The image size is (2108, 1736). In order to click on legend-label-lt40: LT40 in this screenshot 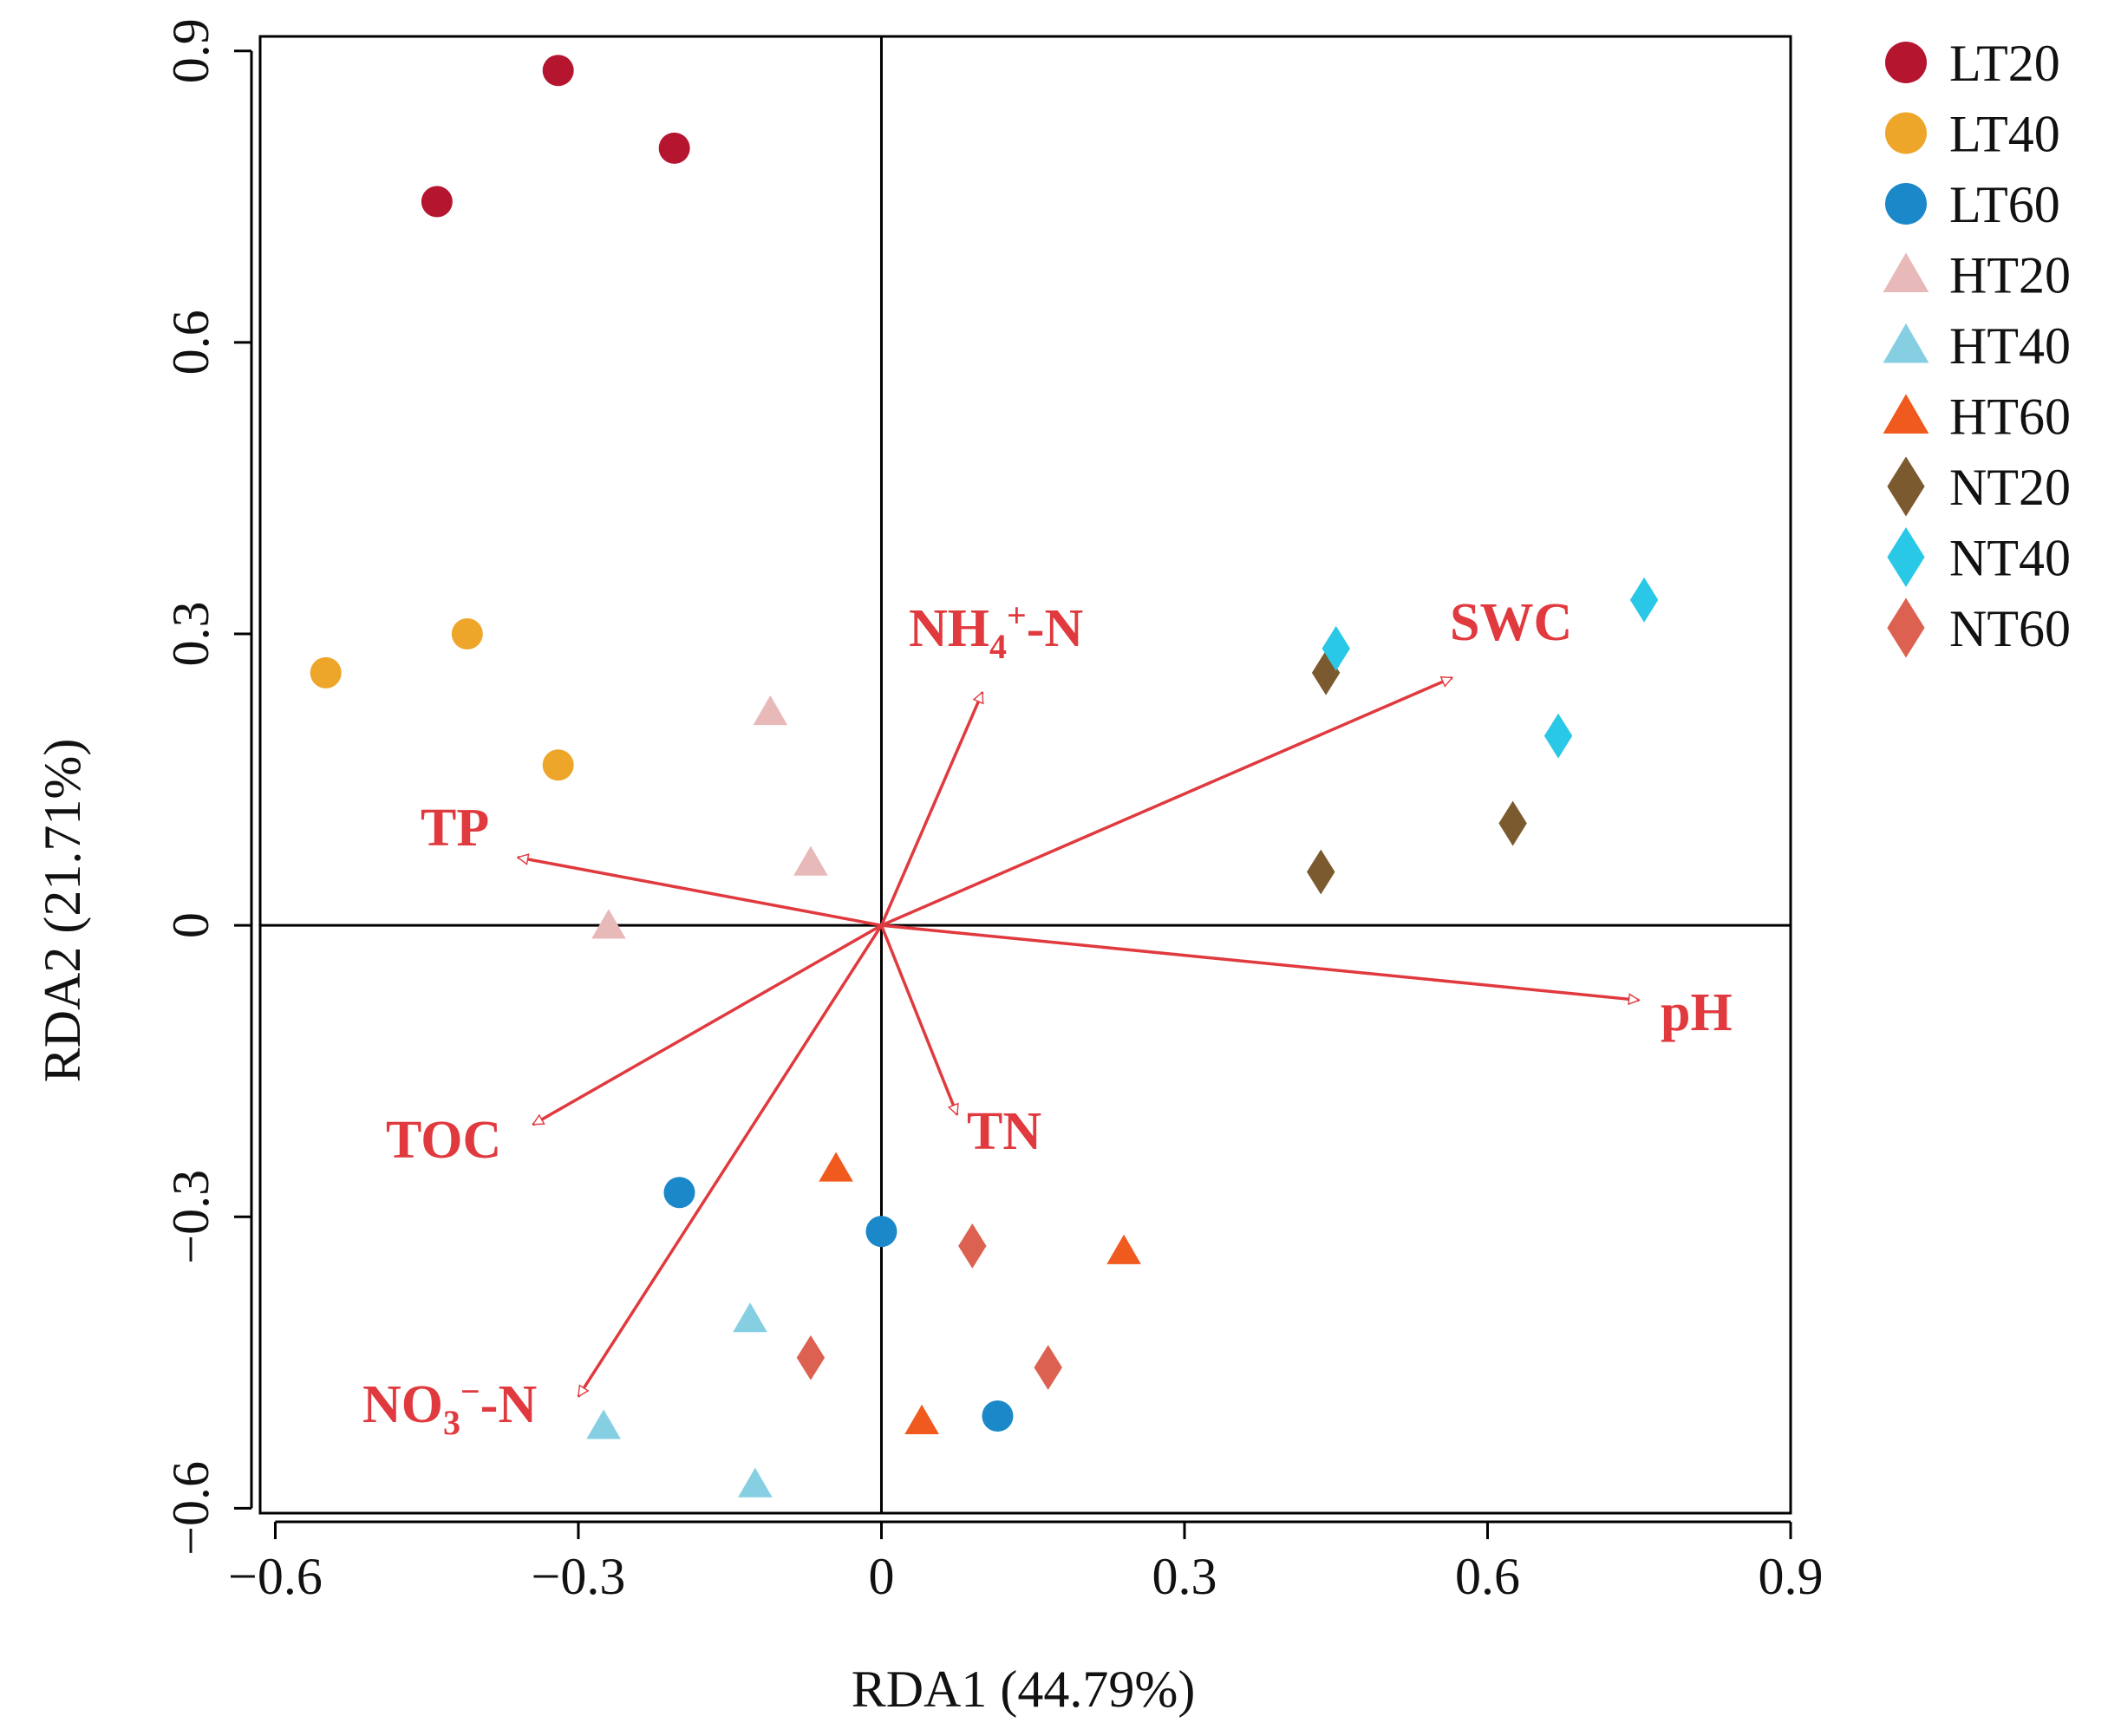, I will do `click(2004, 134)`.